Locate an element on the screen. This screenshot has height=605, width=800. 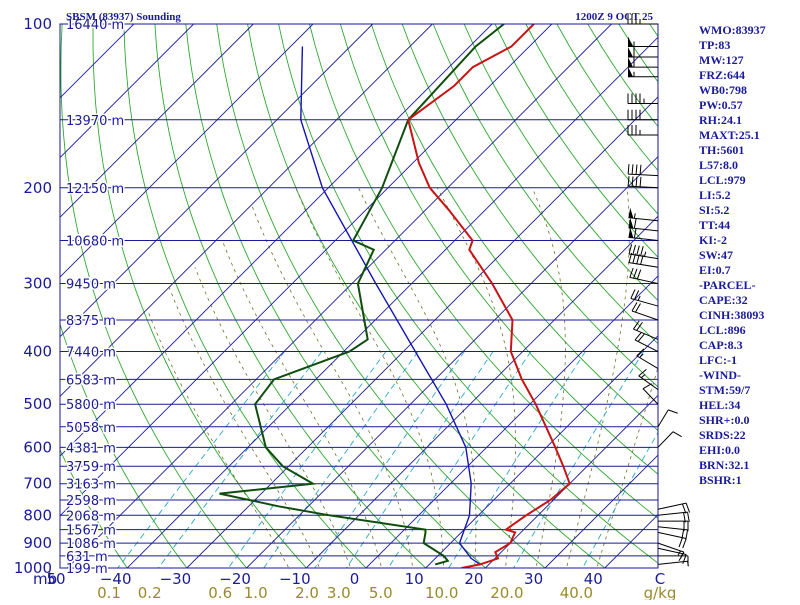
stability-index-item: TP:83 is located at coordinates (714, 45).